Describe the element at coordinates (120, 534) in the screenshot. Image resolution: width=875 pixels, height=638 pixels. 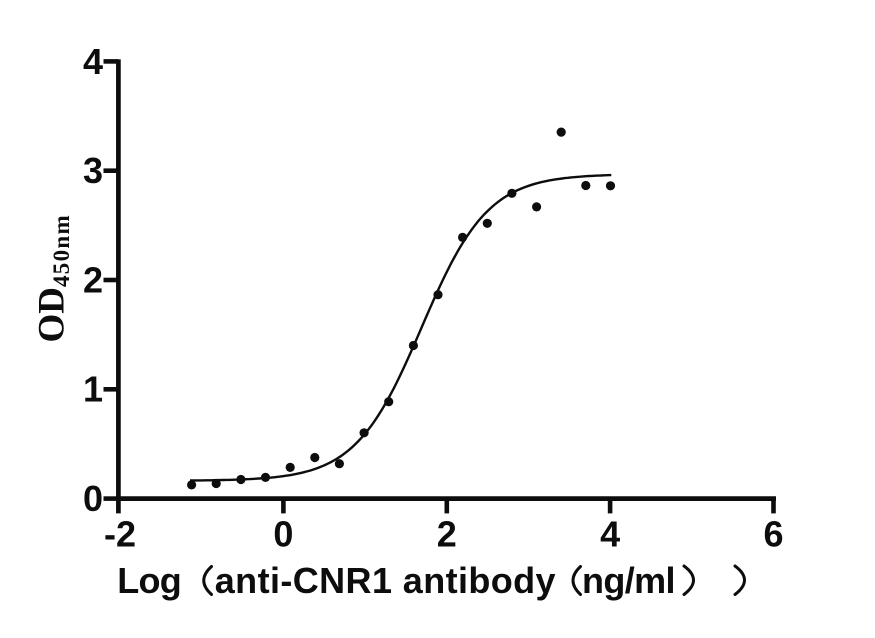
I see `svg-text: -2` at that location.